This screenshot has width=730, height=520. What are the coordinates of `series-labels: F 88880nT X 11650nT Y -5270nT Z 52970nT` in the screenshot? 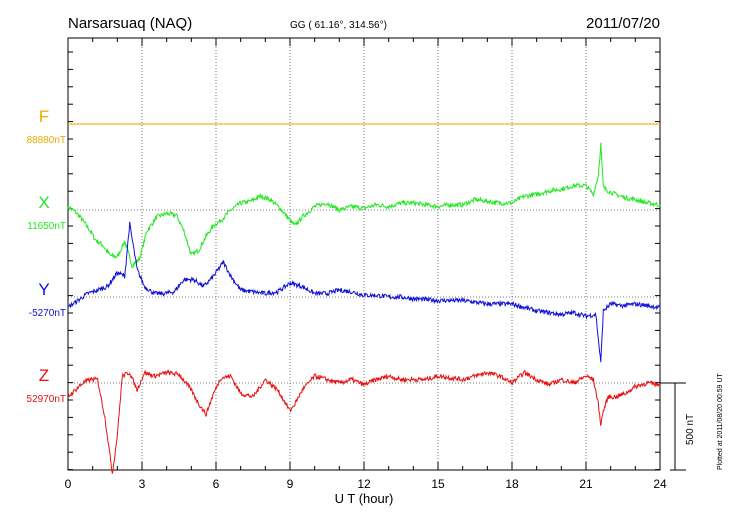 It's located at (46, 256).